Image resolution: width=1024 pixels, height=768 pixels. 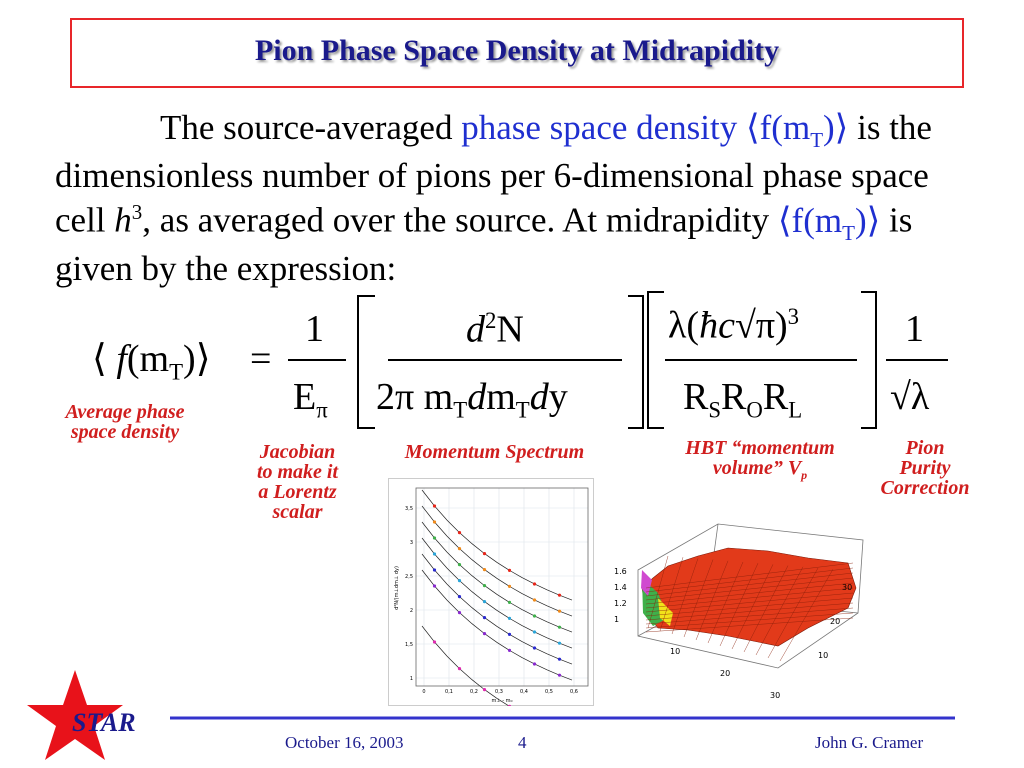 I want to click on text: h, so click(x=123, y=220).